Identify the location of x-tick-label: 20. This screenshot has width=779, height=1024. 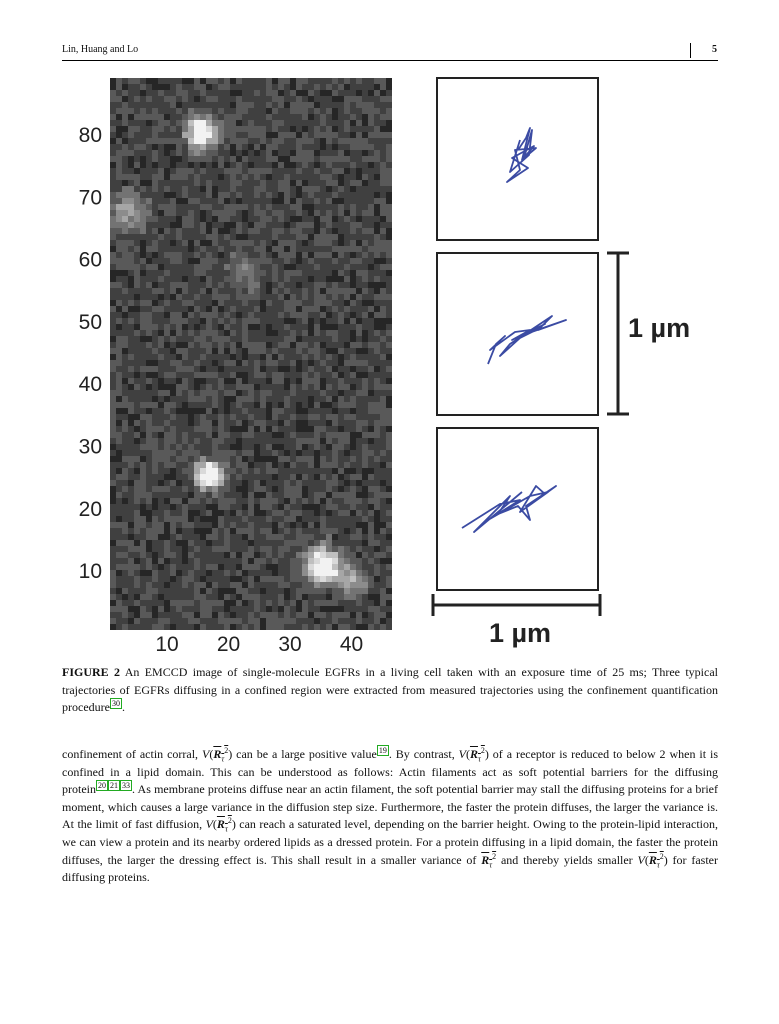
(228, 644).